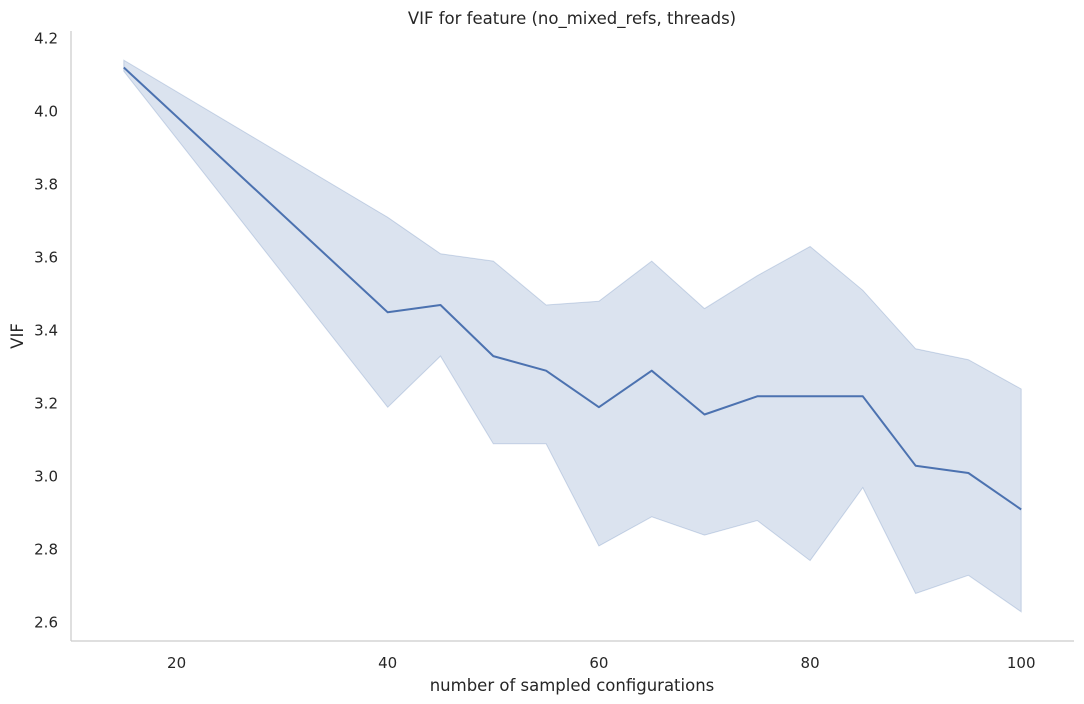 The height and width of the screenshot is (704, 1084). Describe the element at coordinates (46, 184) in the screenshot. I see `y-tick-label: 3.8` at that location.